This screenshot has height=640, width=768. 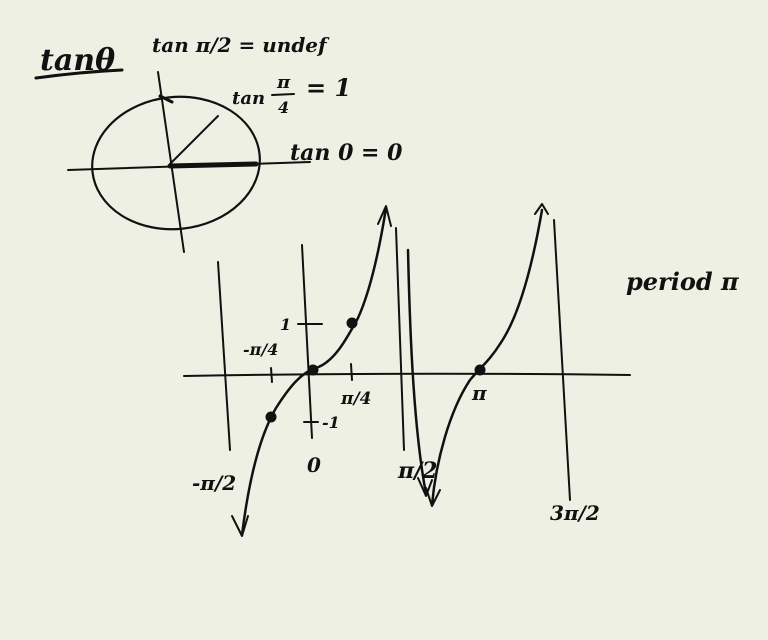 What do you see at coordinates (248, 98) in the screenshot?
I see `tan-pi-over-4-prefix: tan` at bounding box center [248, 98].